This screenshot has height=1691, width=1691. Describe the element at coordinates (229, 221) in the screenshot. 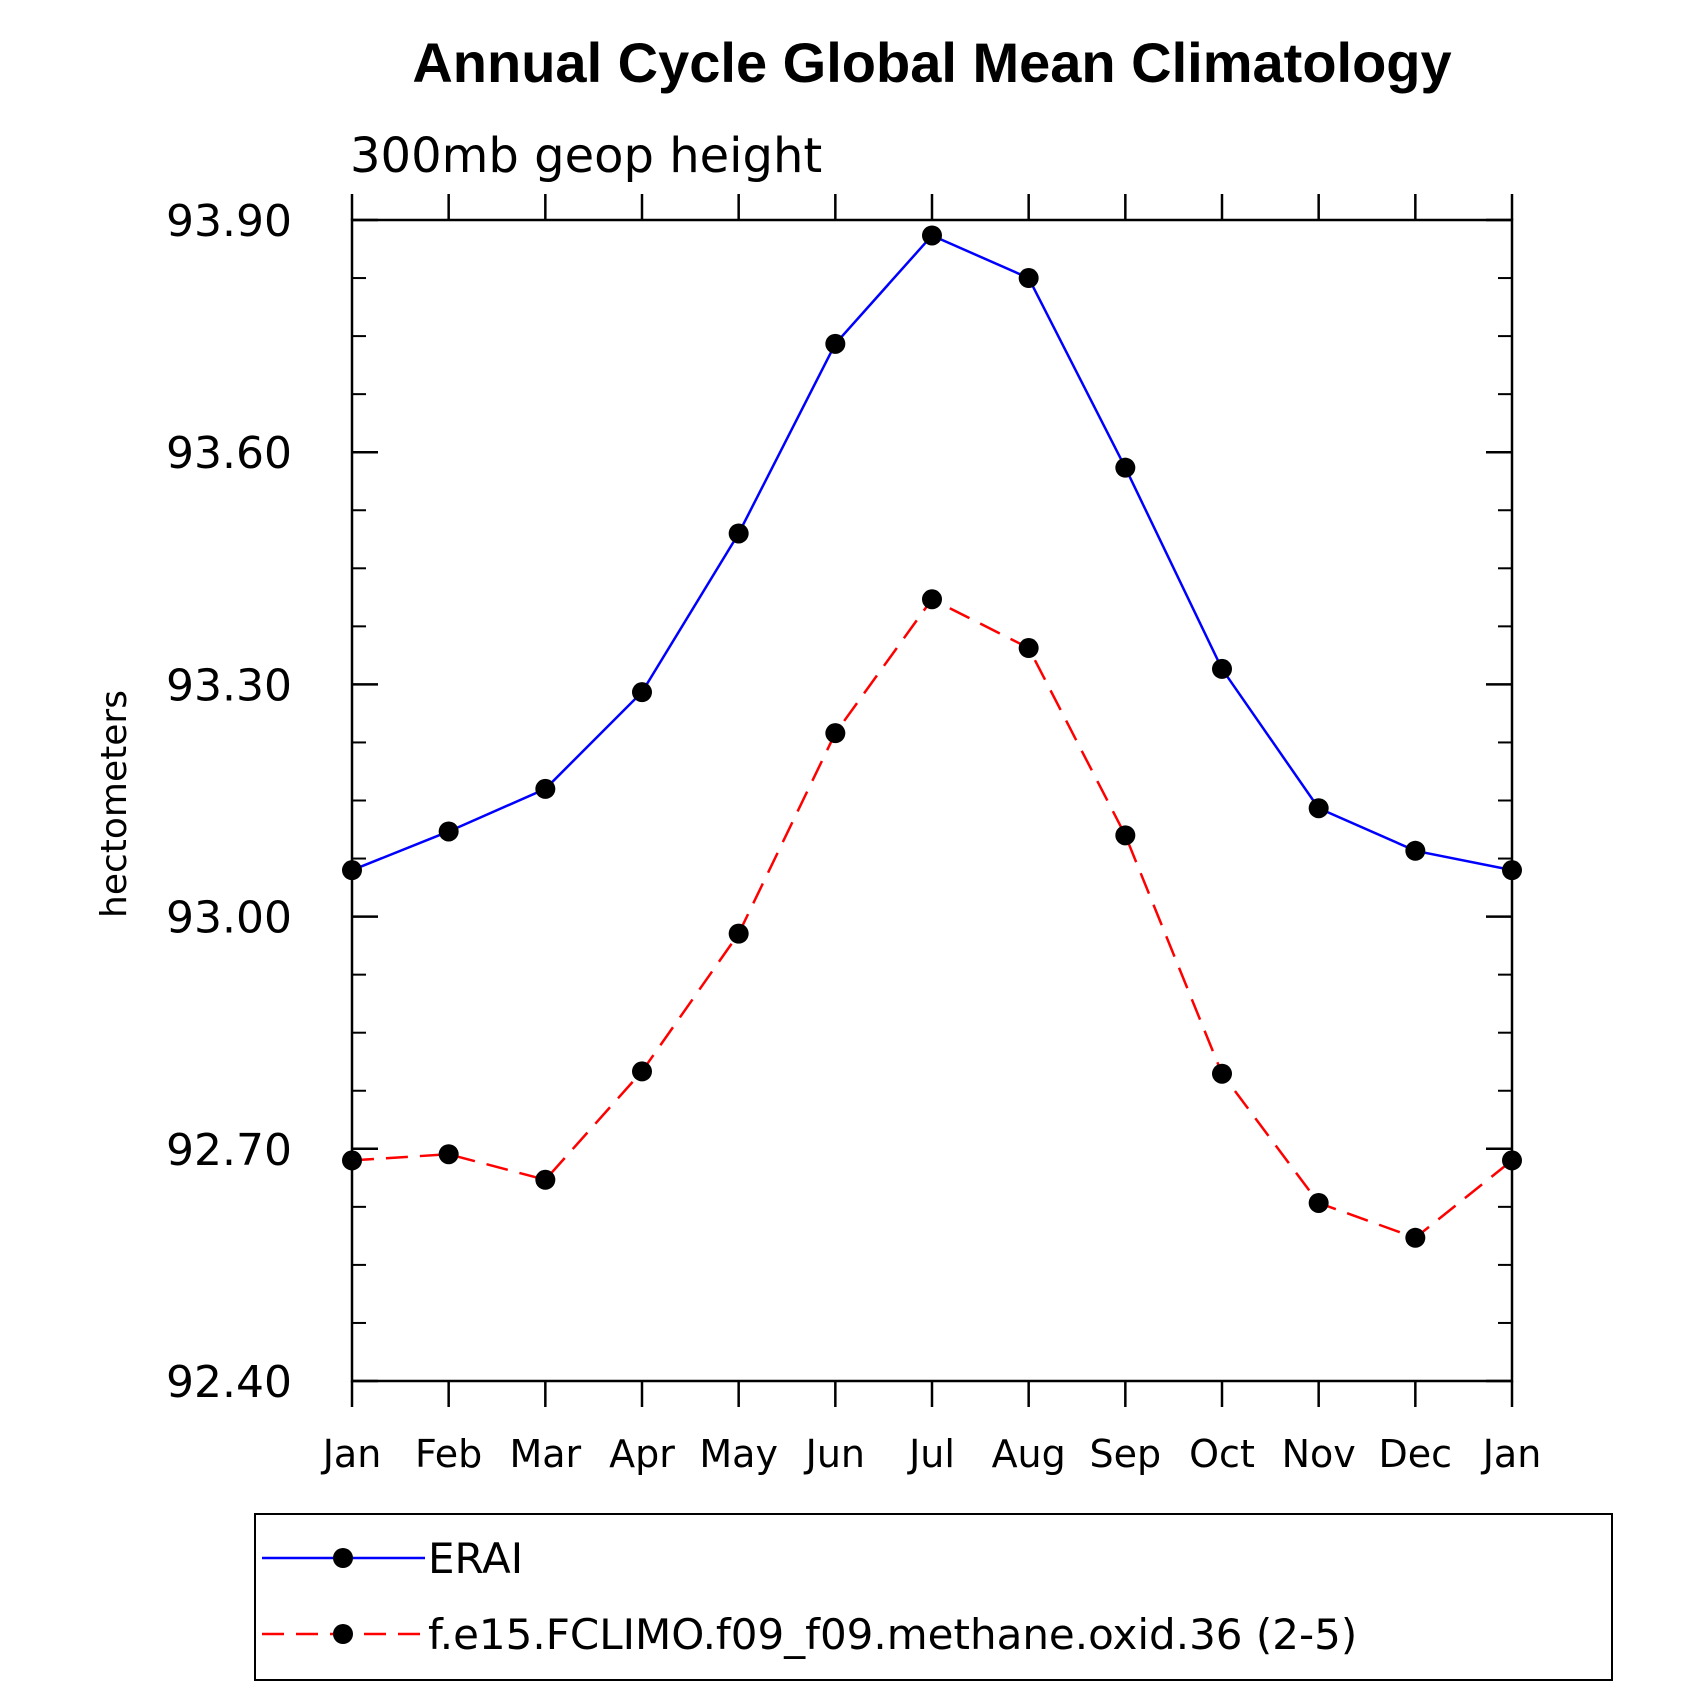

I see `y-tick-label: 93.90` at that location.